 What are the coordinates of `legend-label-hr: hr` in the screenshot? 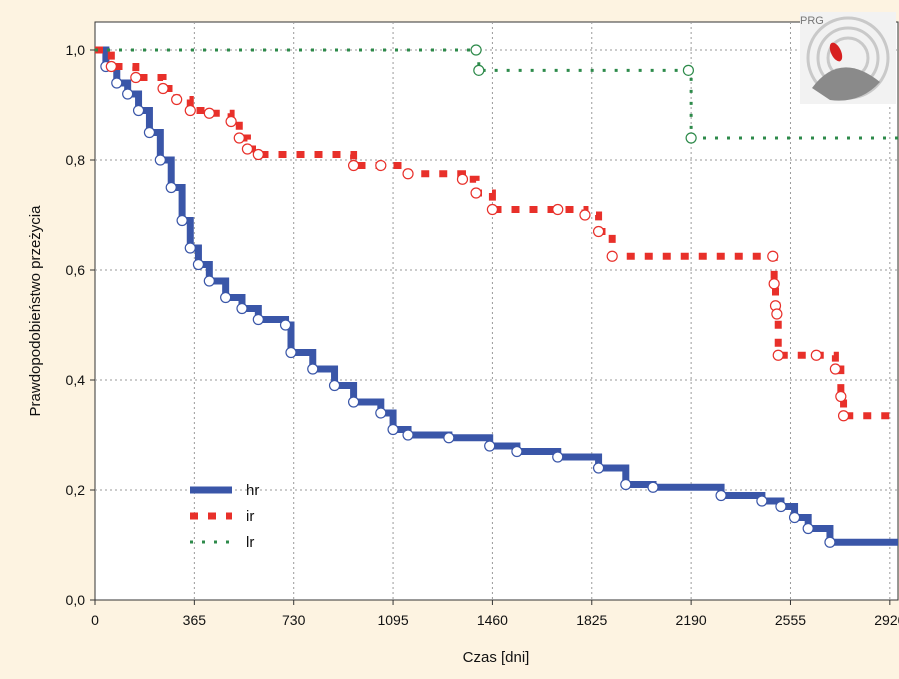 It's located at (252, 490).